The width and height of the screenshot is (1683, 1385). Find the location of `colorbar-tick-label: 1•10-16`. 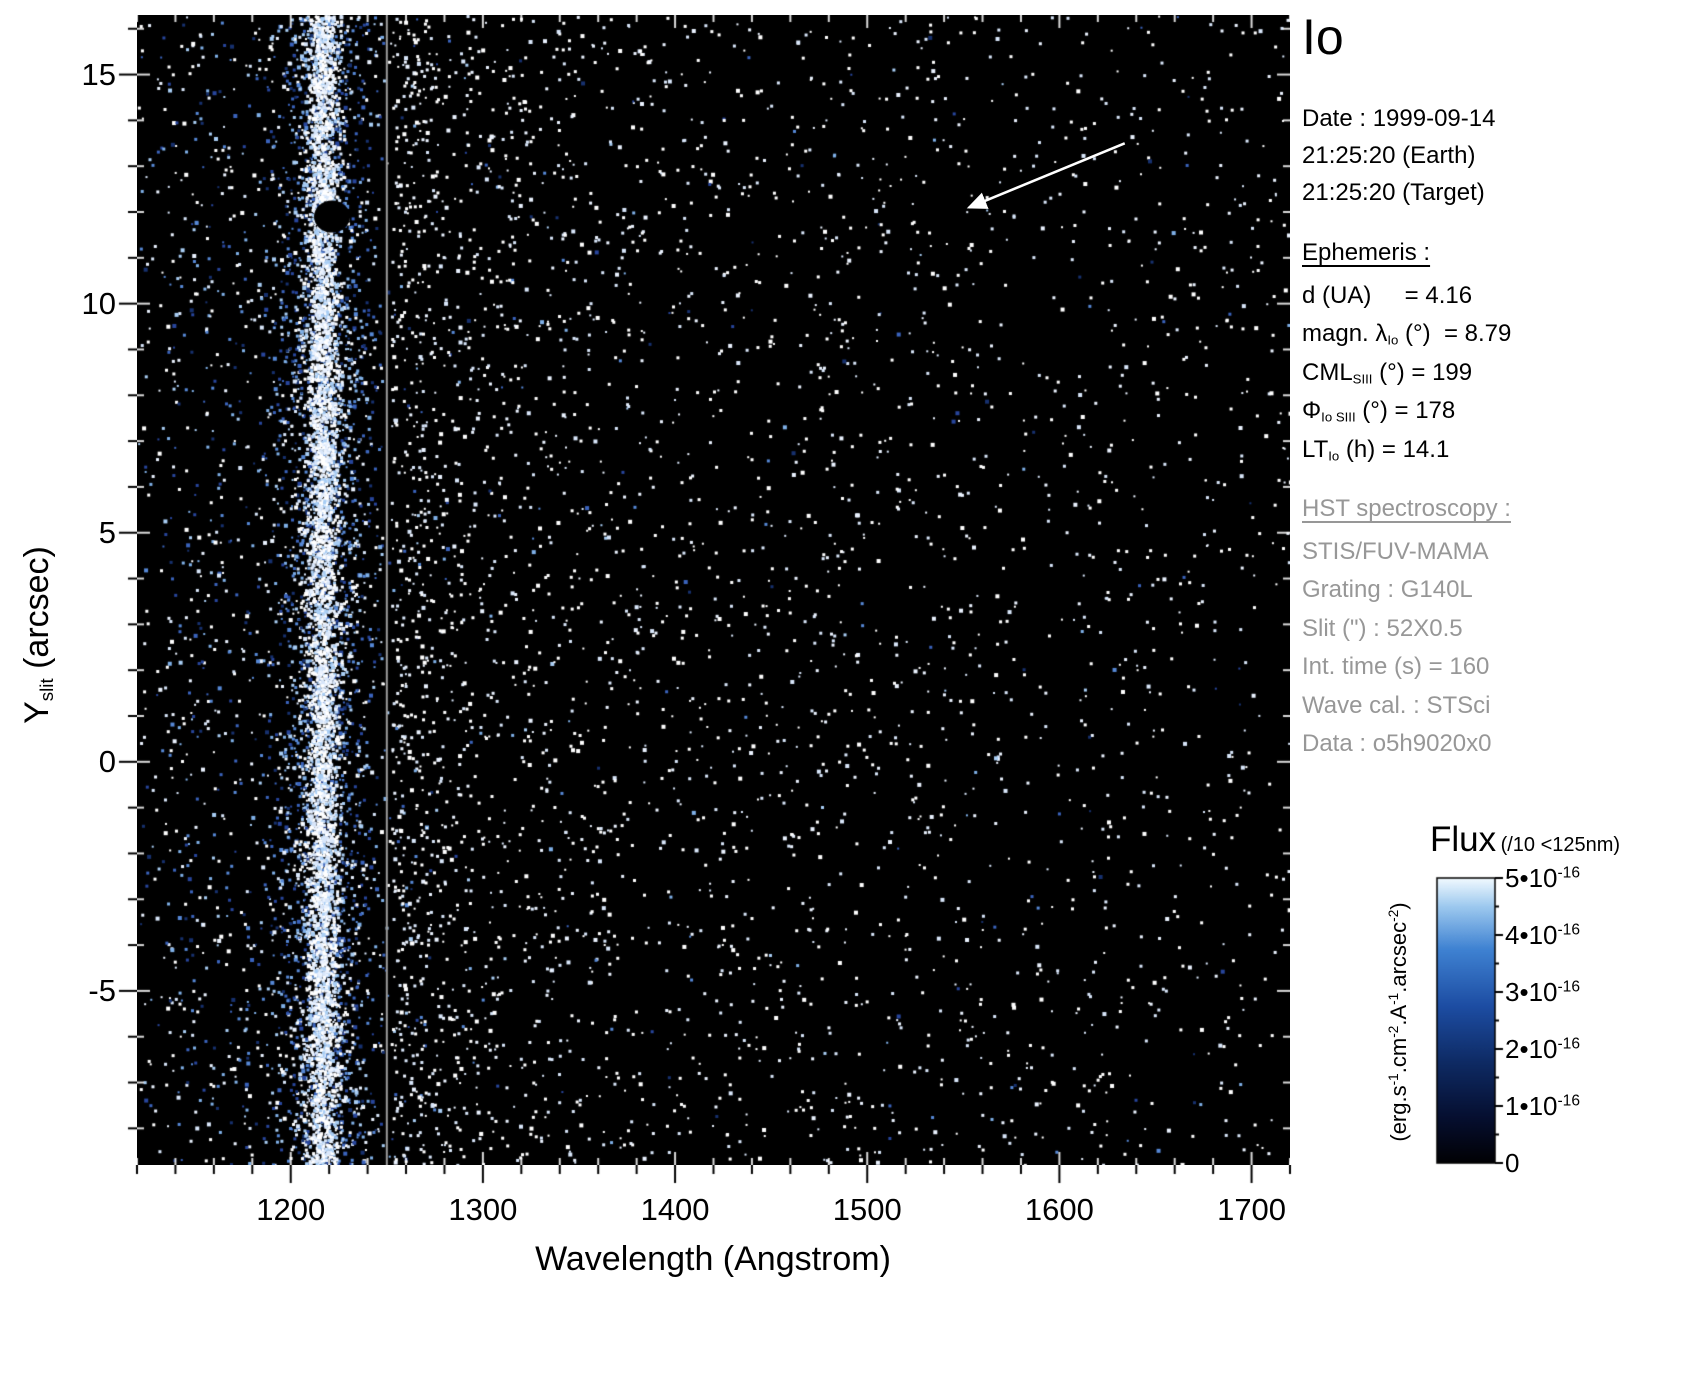

colorbar-tick-label: 1•10-16 is located at coordinates (1543, 1106).